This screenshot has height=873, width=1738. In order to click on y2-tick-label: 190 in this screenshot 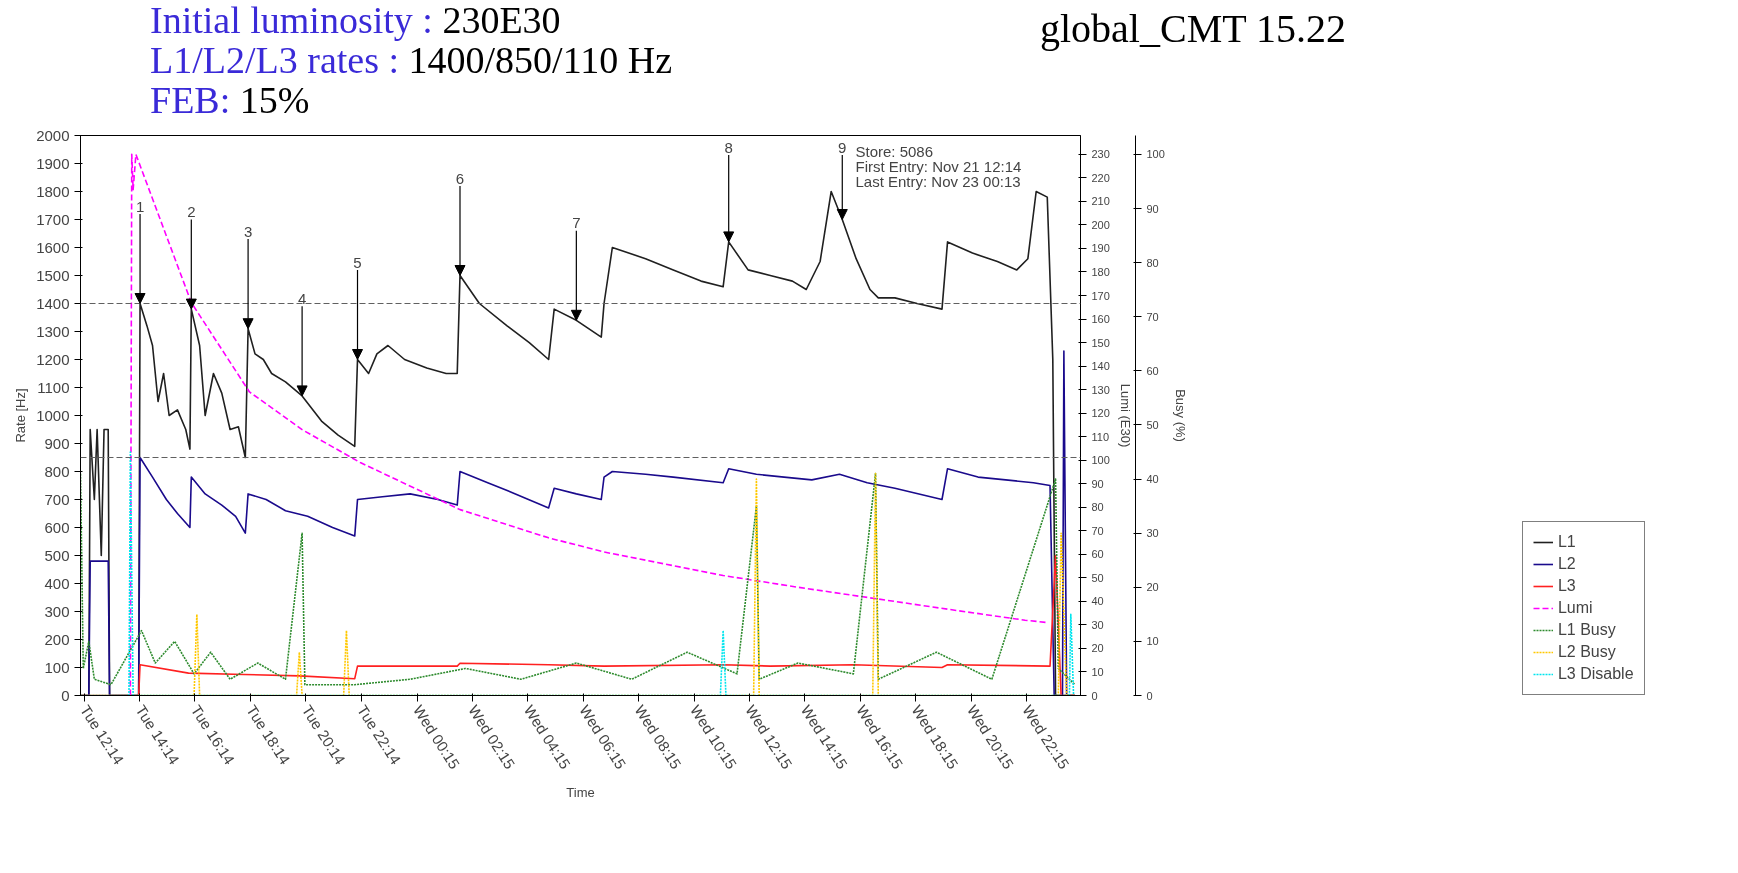, I will do `click(1100, 248)`.